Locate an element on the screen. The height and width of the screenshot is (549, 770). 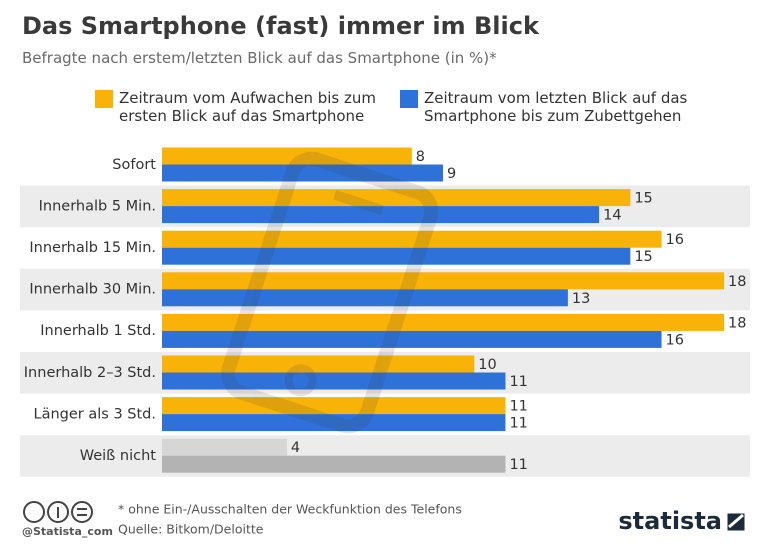
value-label: 10 is located at coordinates (487, 365).